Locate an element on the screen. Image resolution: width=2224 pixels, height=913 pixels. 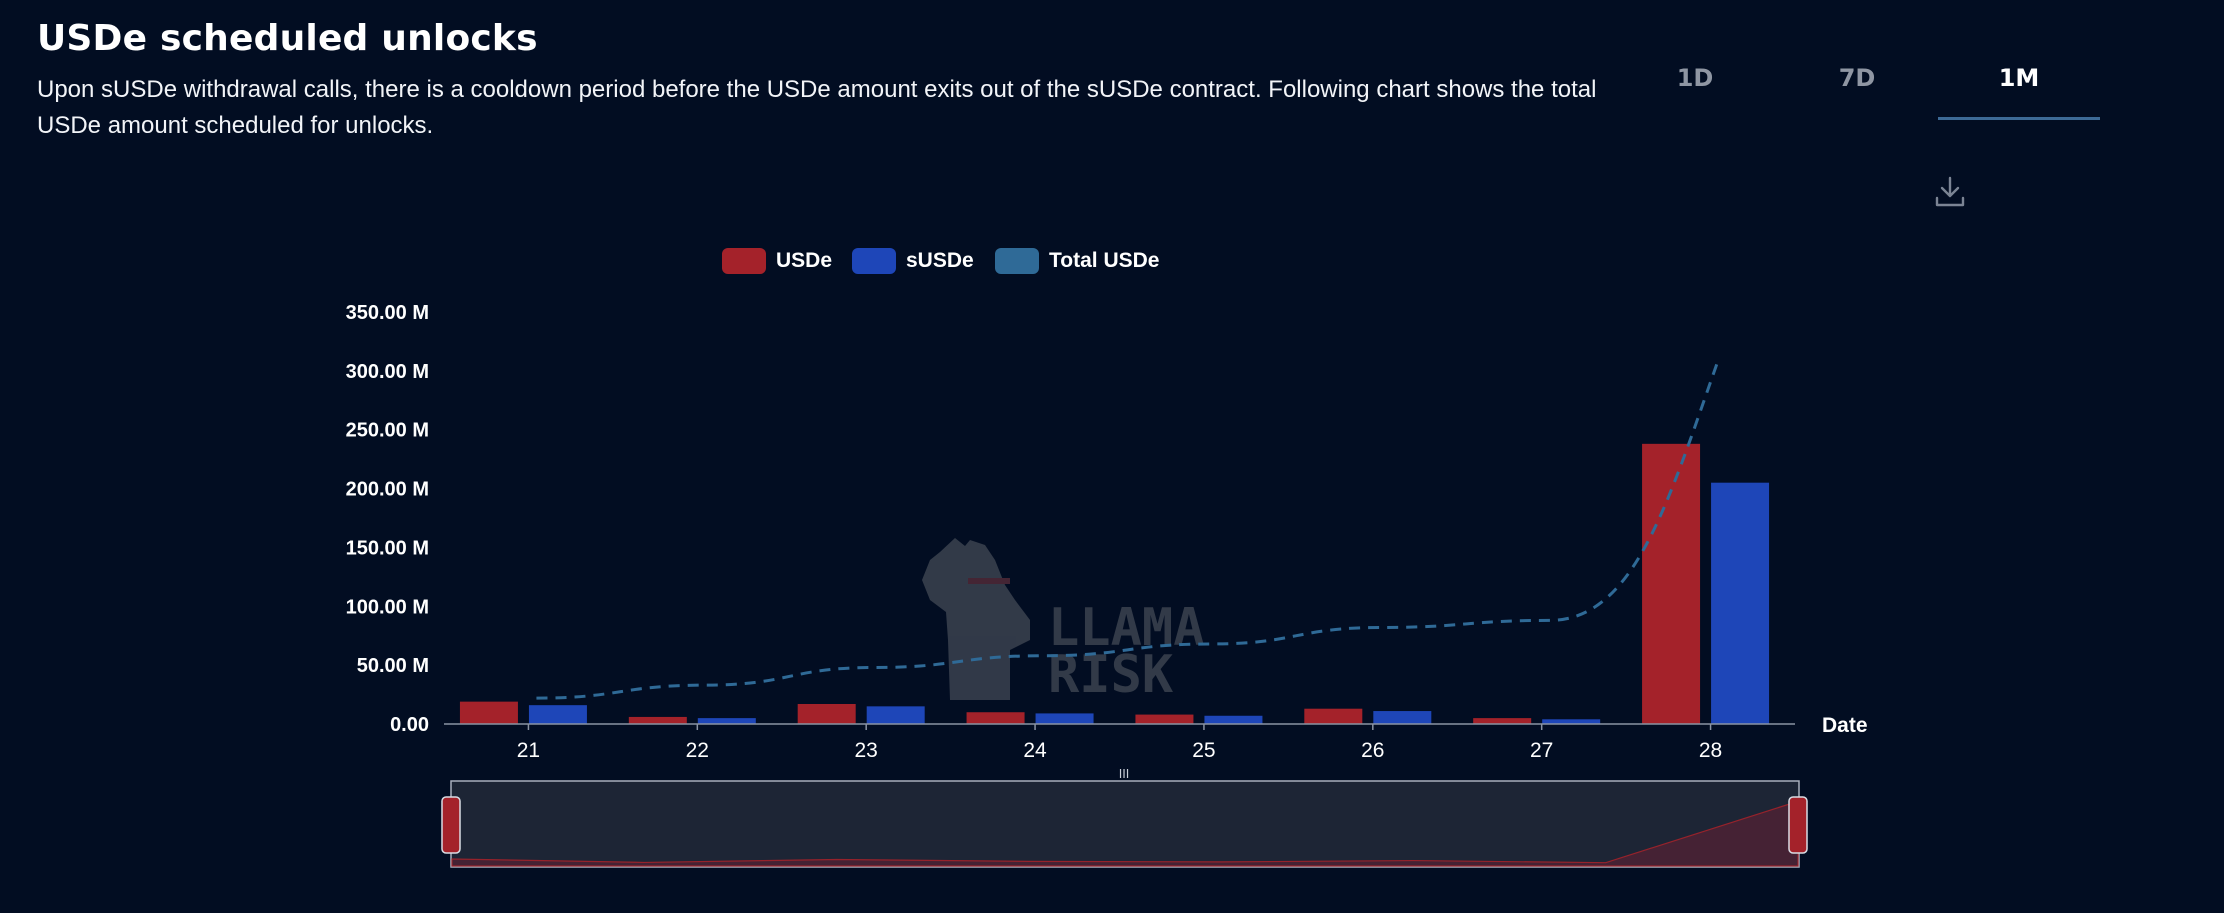
x-tick-label: 21 is located at coordinates (528, 750).